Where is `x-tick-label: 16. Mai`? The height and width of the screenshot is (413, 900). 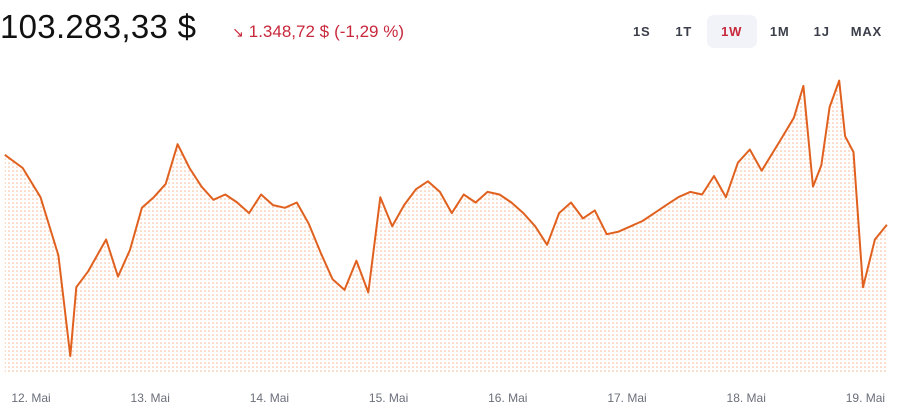
x-tick-label: 16. Mai is located at coordinates (507, 398).